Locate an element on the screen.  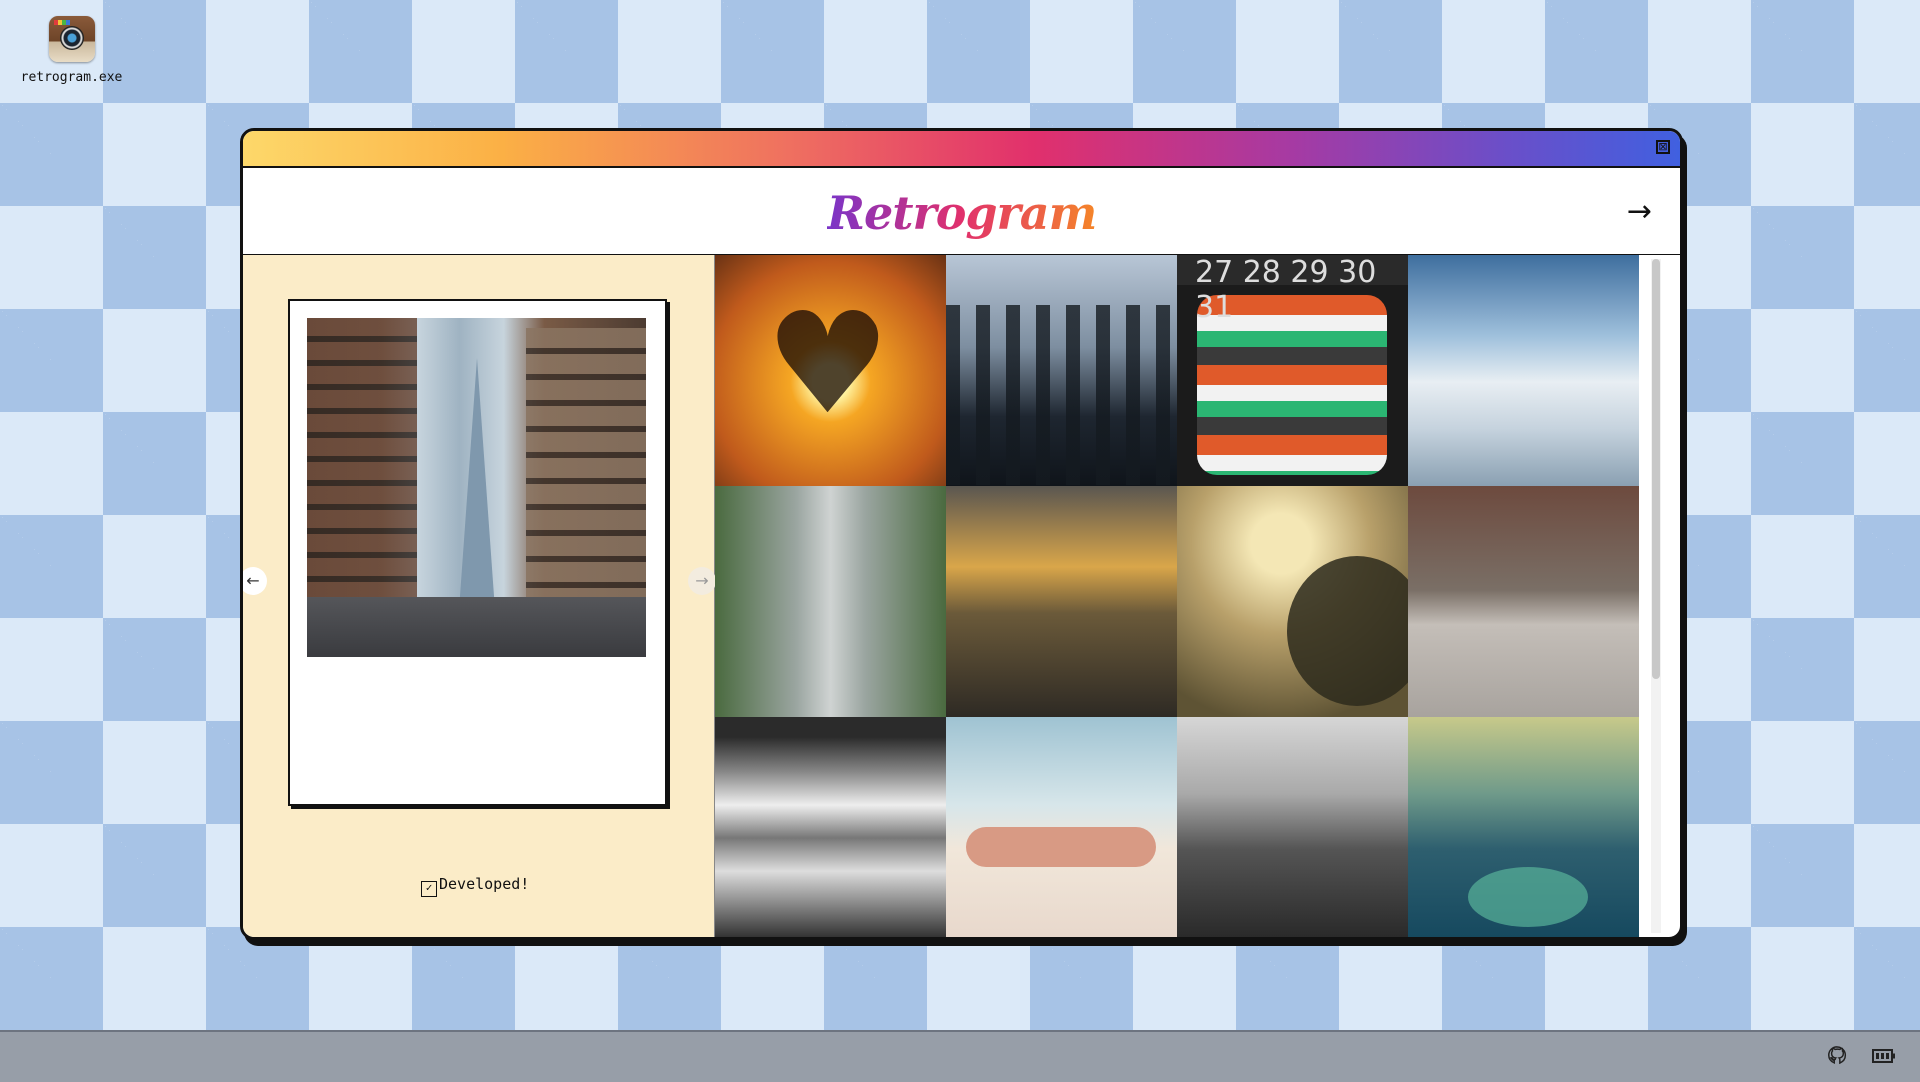
photo-tile-train-interior is located at coordinates (1523, 601).